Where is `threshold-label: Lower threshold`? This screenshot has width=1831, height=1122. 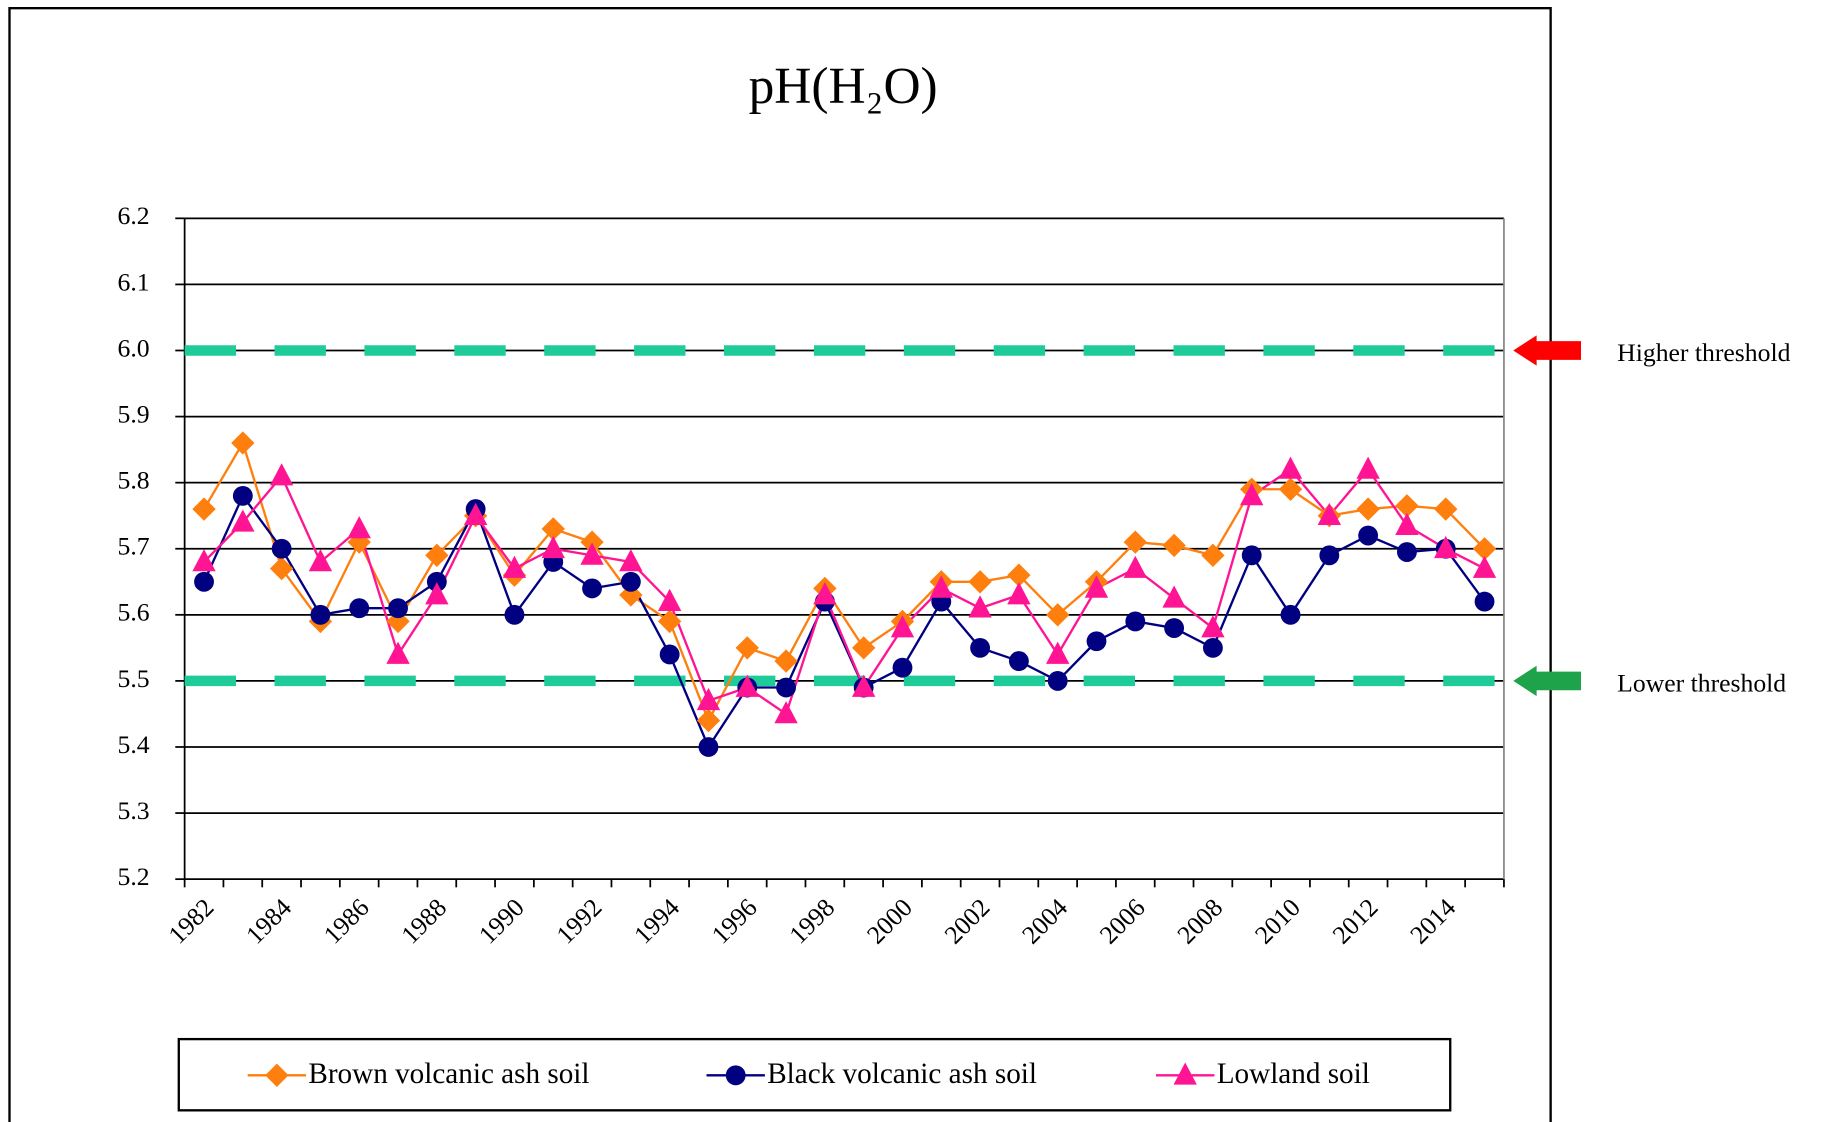
threshold-label: Lower threshold is located at coordinates (1701, 682).